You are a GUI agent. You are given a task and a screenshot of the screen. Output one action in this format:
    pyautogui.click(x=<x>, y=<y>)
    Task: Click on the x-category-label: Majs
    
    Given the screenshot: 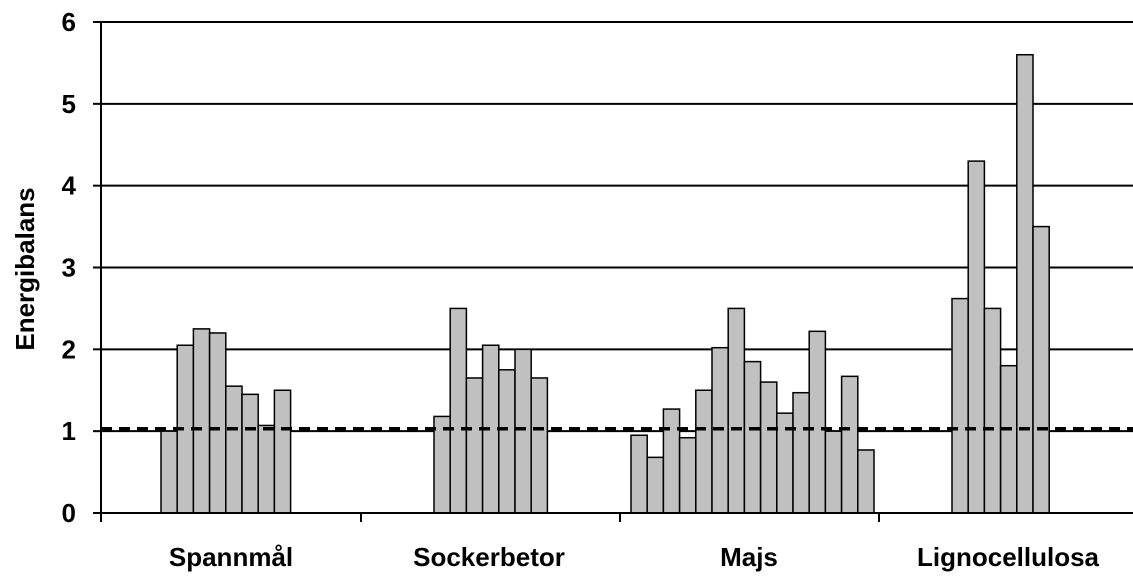 What is the action you would take?
    pyautogui.click(x=749, y=557)
    